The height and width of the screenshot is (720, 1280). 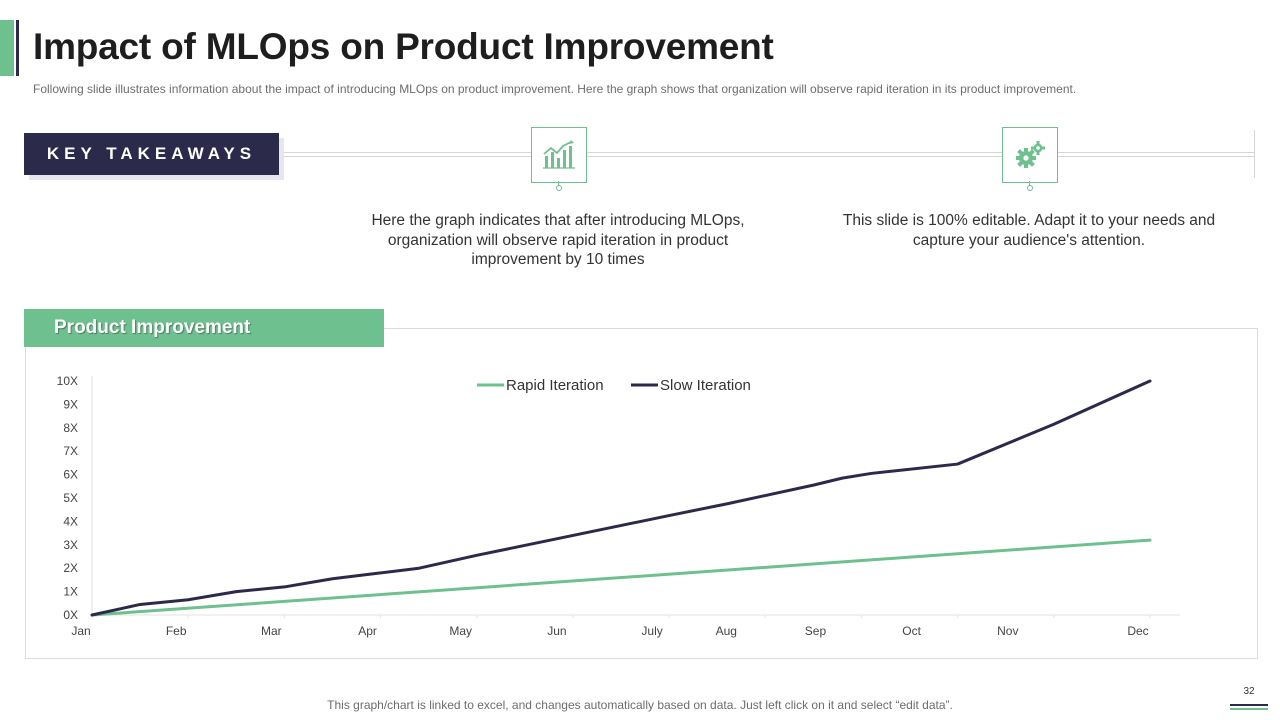 I want to click on y-tick-label: 7X, so click(x=70, y=451).